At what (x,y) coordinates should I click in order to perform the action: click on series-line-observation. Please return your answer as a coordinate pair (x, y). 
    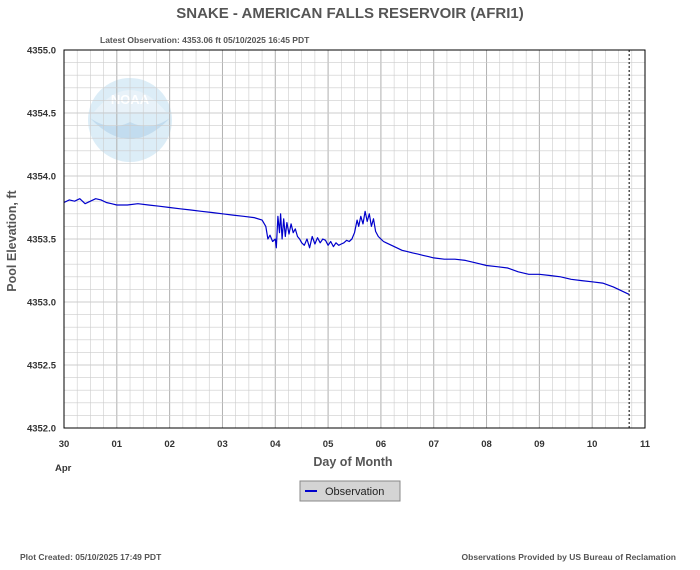
    Looking at the image, I should click on (346, 246).